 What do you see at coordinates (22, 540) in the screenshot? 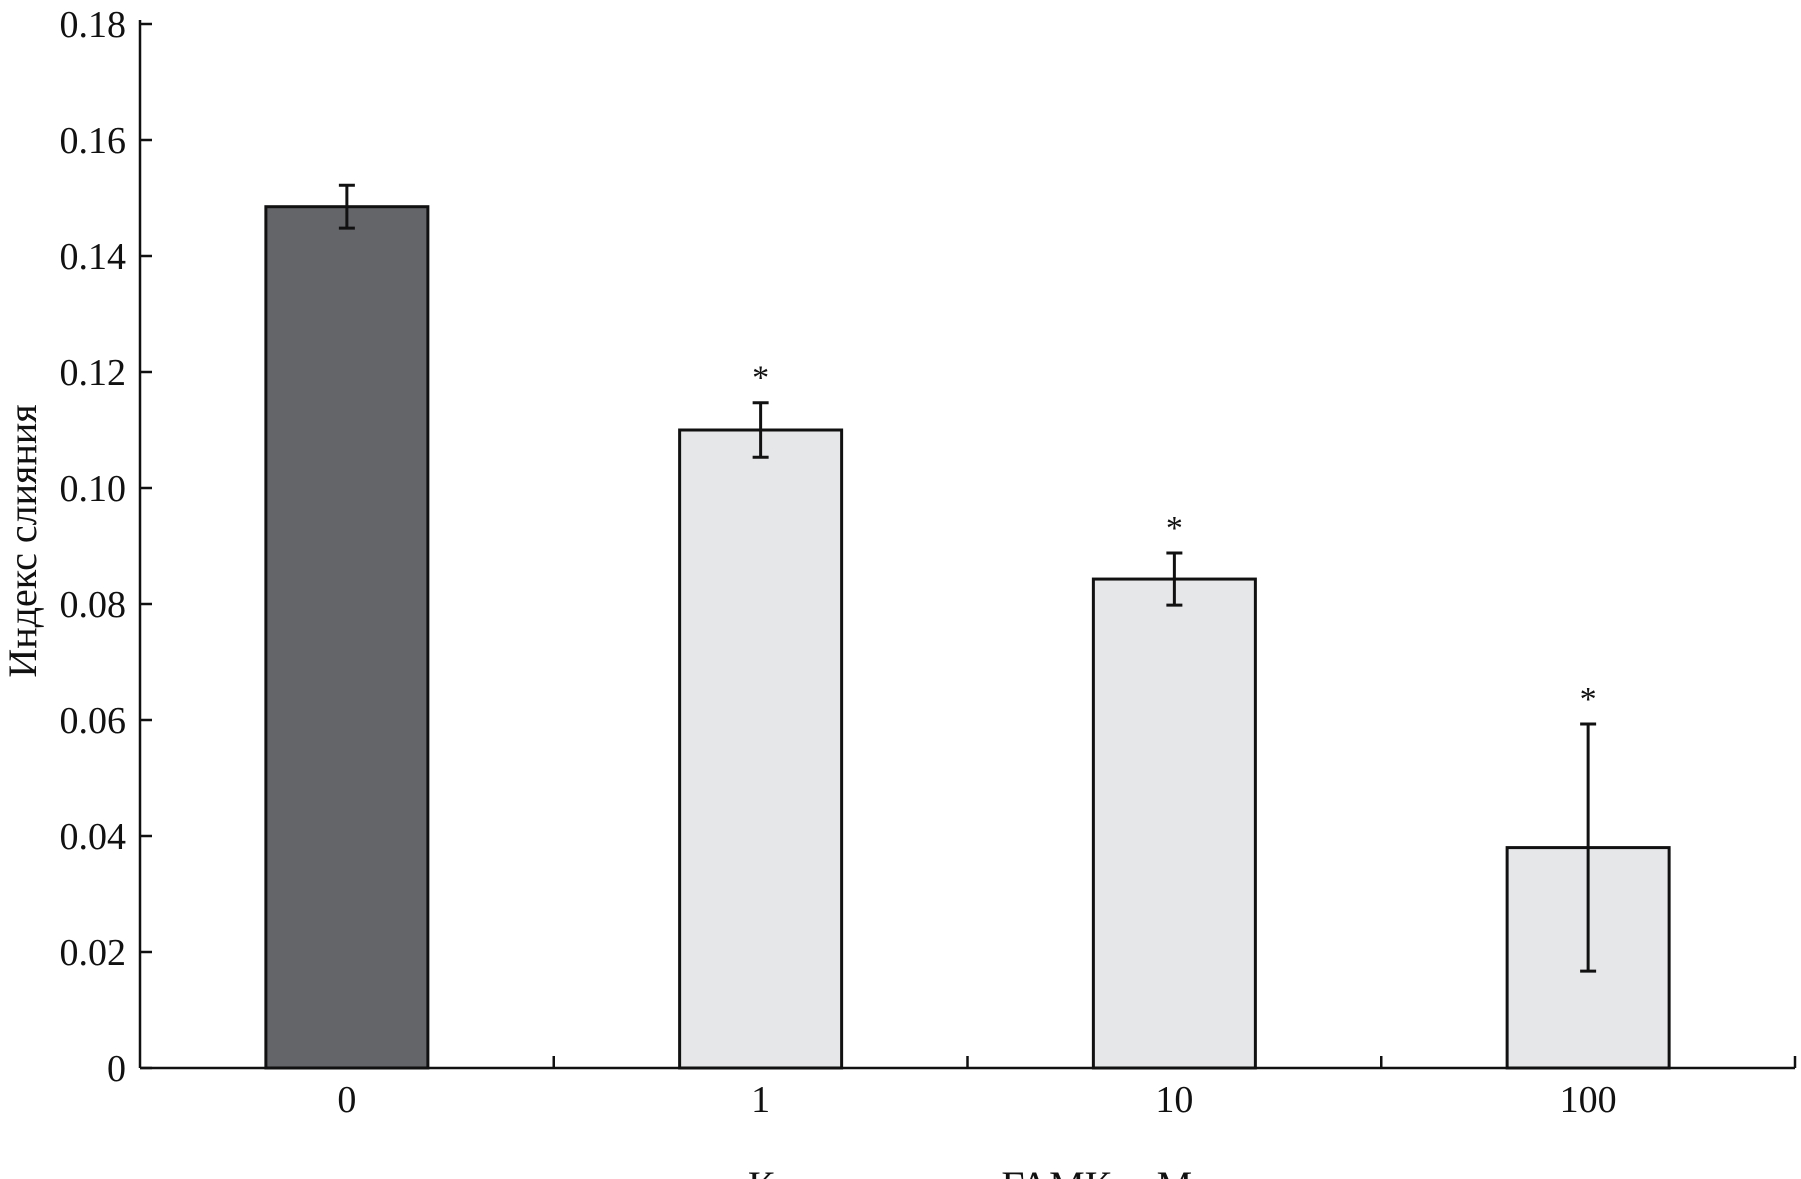
I see `y-axis-title: Индекс слияния` at bounding box center [22, 540].